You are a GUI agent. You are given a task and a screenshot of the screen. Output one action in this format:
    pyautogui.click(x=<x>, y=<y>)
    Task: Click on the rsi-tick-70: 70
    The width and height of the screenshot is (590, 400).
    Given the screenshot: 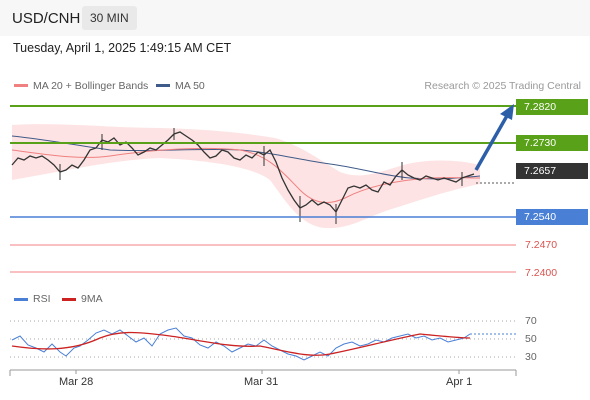 What is the action you would take?
    pyautogui.click(x=531, y=321)
    